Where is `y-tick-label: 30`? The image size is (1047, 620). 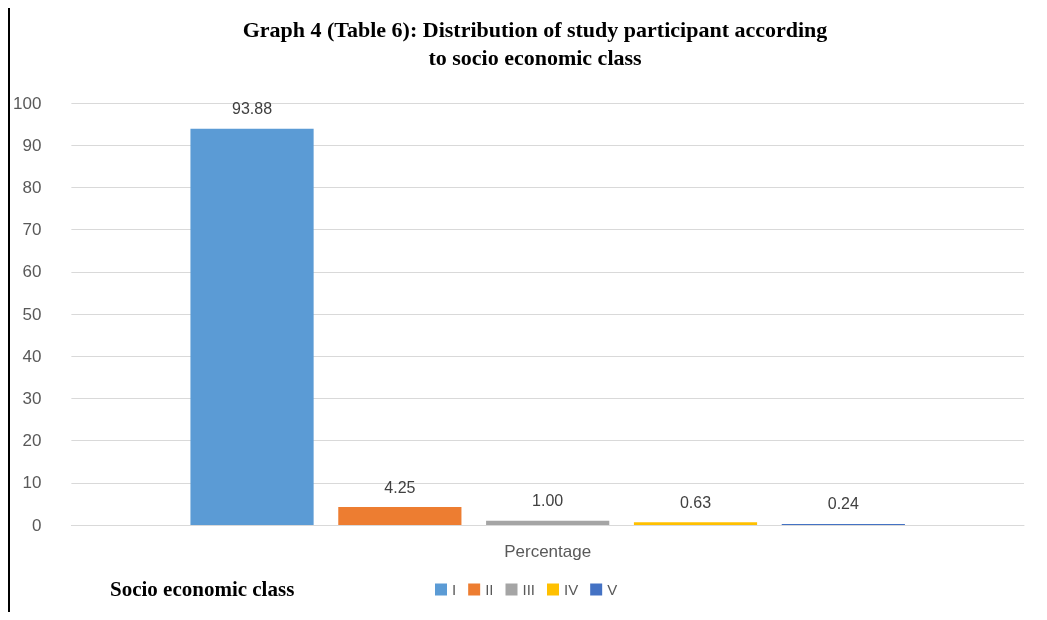
y-tick-label: 30 is located at coordinates (32, 398).